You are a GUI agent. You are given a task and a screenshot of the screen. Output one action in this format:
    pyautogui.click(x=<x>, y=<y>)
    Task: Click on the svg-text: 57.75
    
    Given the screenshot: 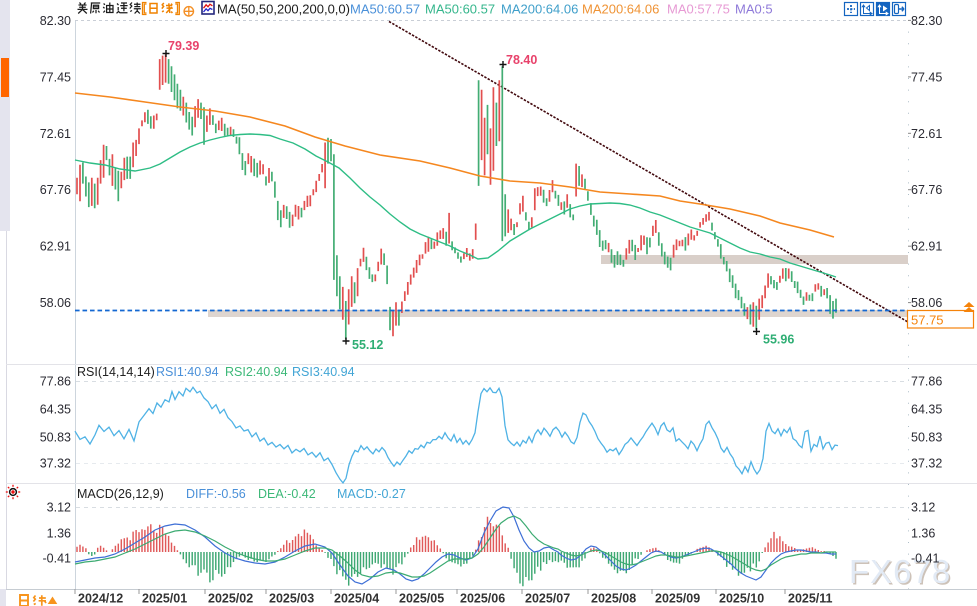 What is the action you would take?
    pyautogui.click(x=927, y=320)
    